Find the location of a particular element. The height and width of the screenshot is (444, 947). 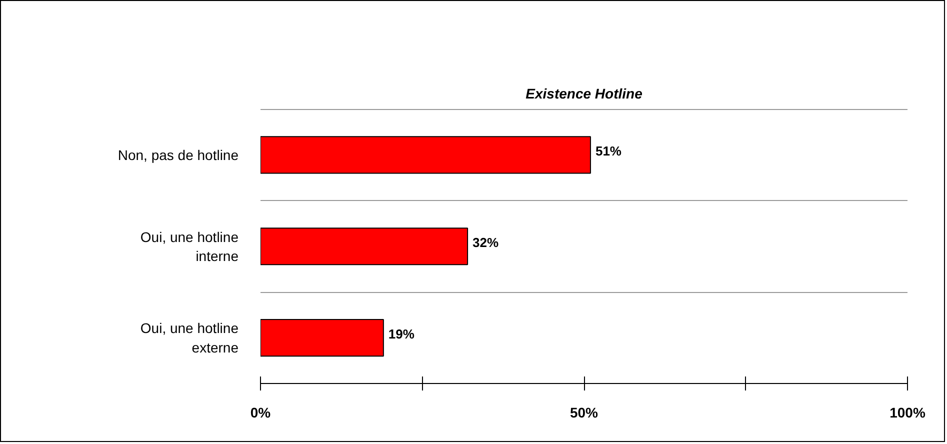

data-label: 19% is located at coordinates (401, 334).